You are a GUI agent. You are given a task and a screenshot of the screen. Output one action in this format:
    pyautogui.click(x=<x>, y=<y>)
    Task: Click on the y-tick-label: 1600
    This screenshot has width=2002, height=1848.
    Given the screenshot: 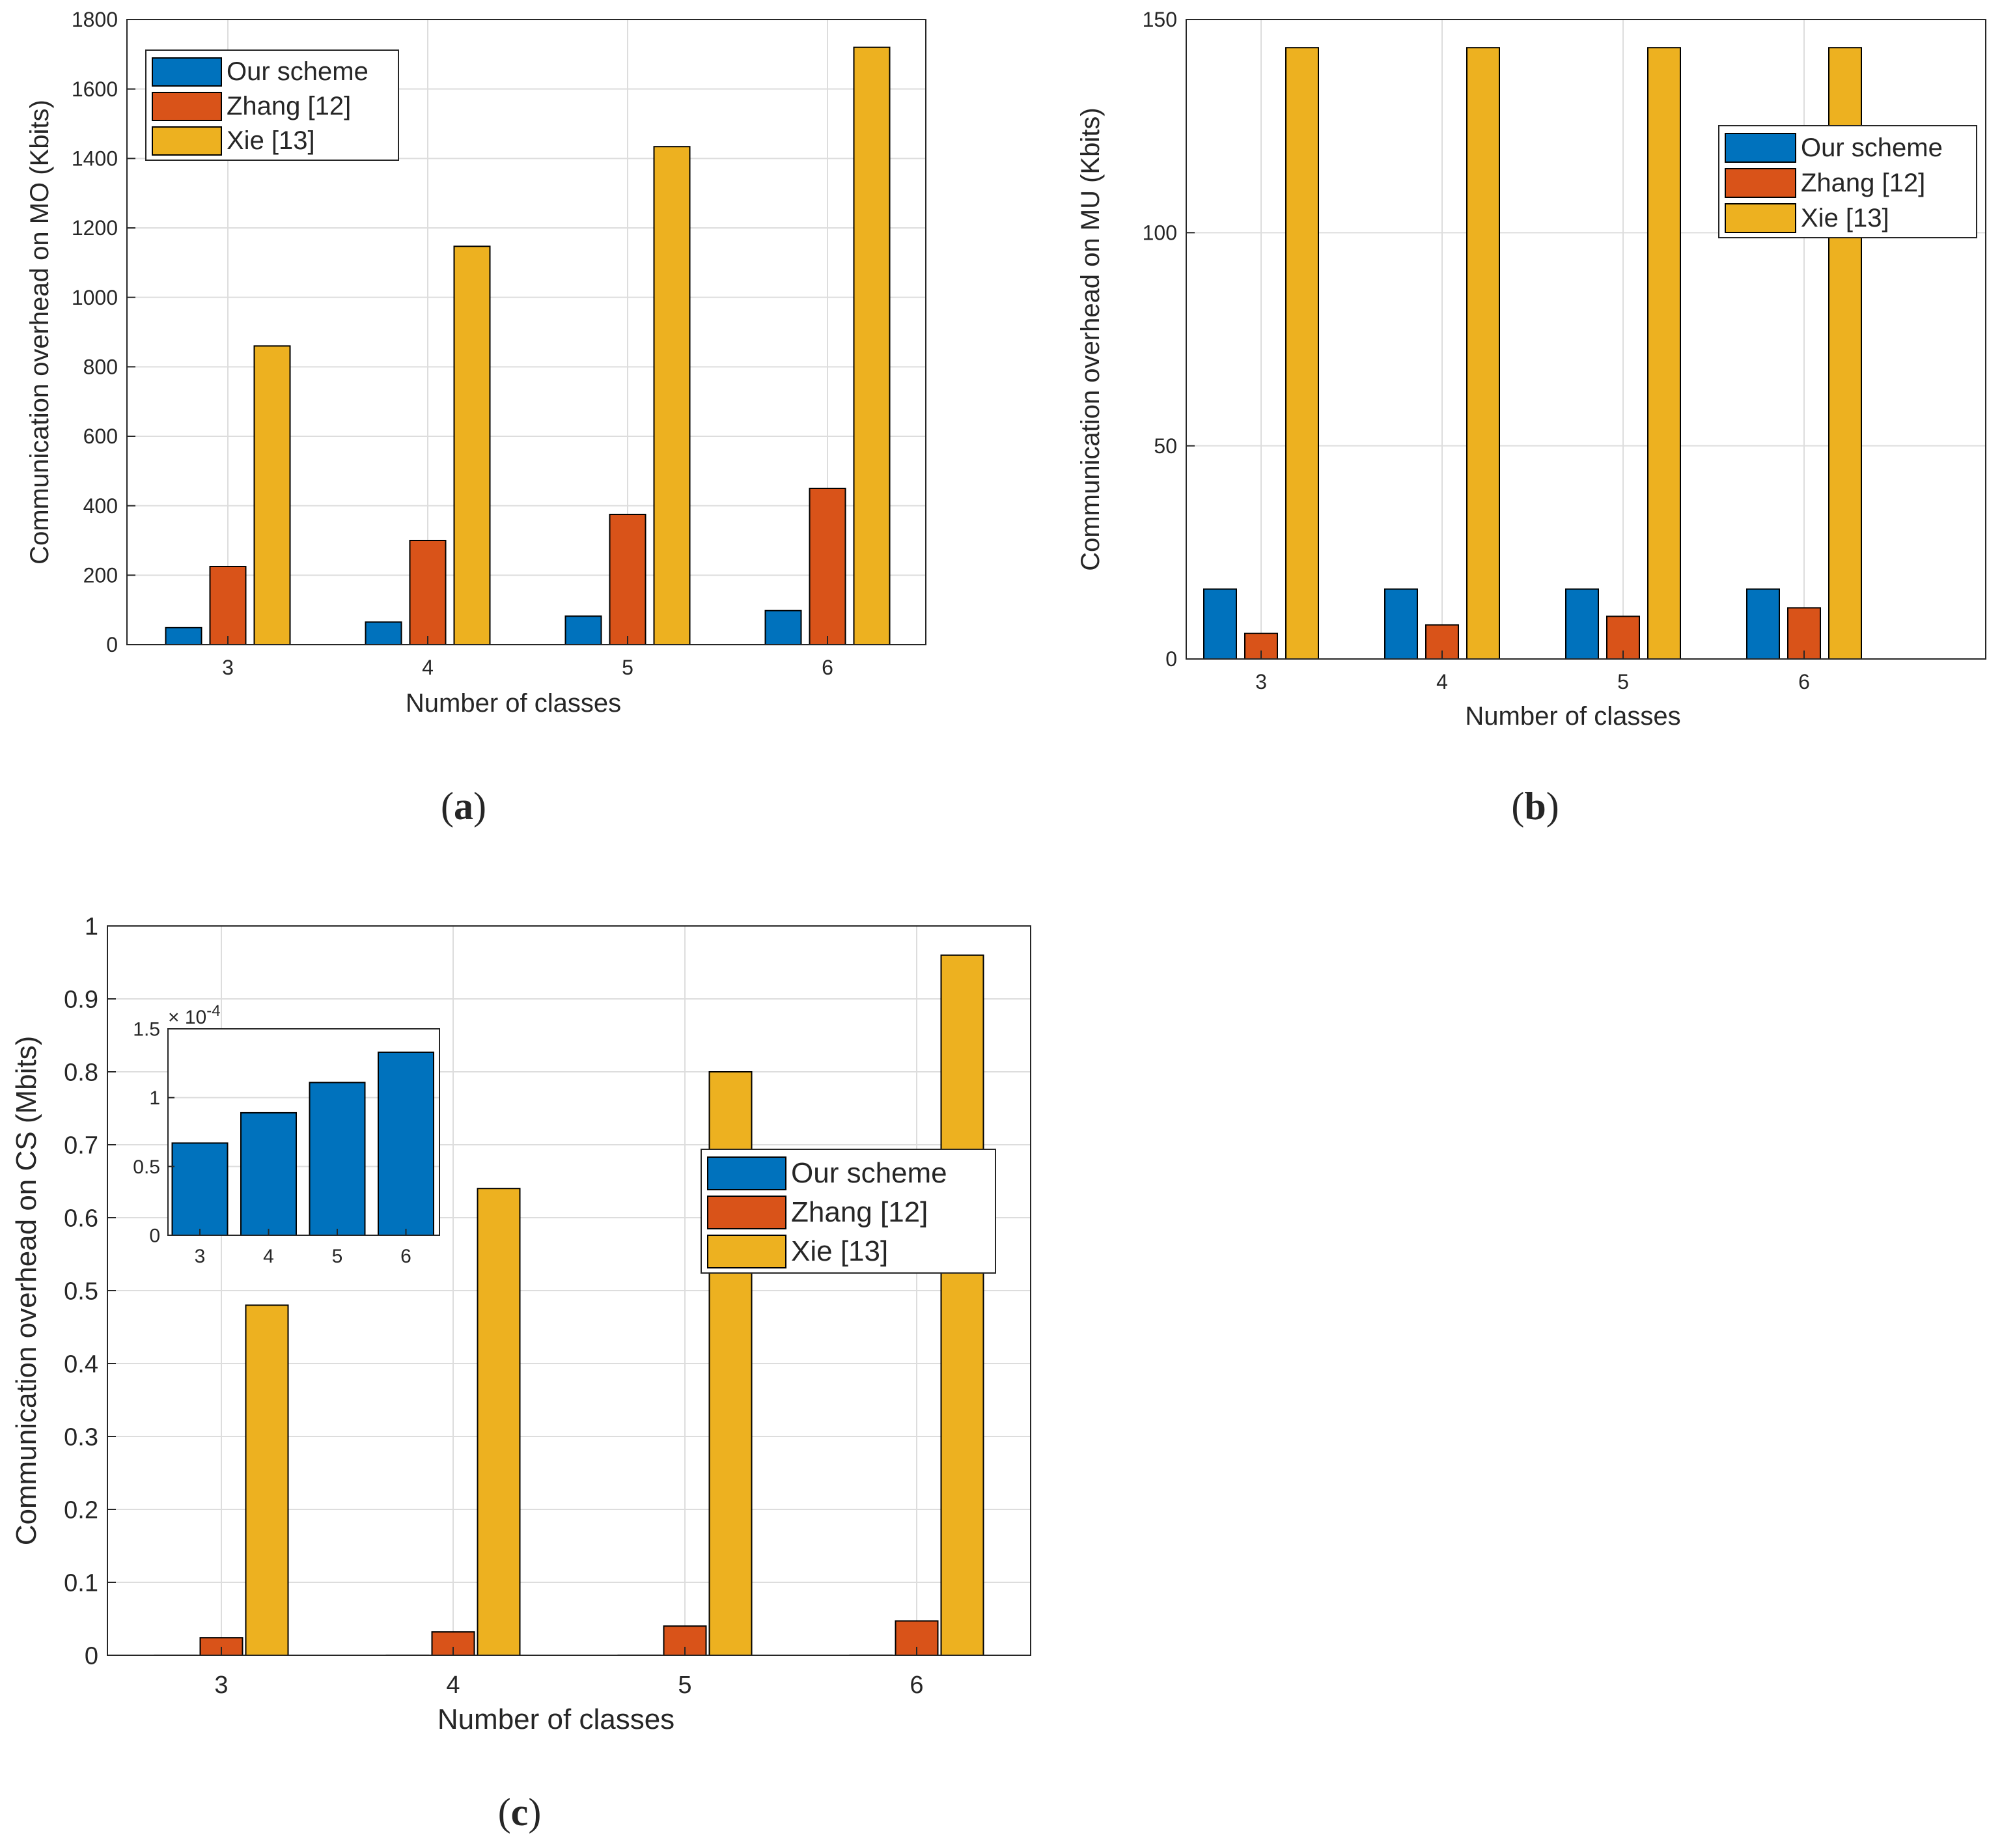 What is the action you would take?
    pyautogui.click(x=95, y=89)
    